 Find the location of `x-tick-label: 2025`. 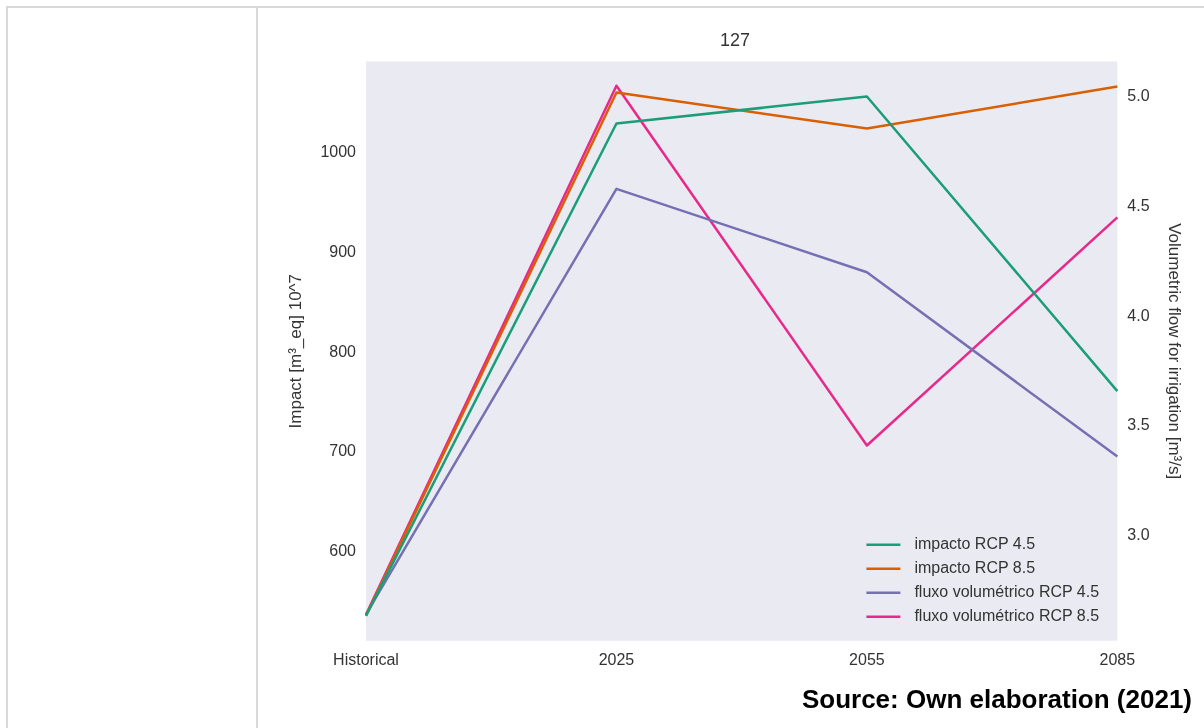

x-tick-label: 2025 is located at coordinates (616, 659).